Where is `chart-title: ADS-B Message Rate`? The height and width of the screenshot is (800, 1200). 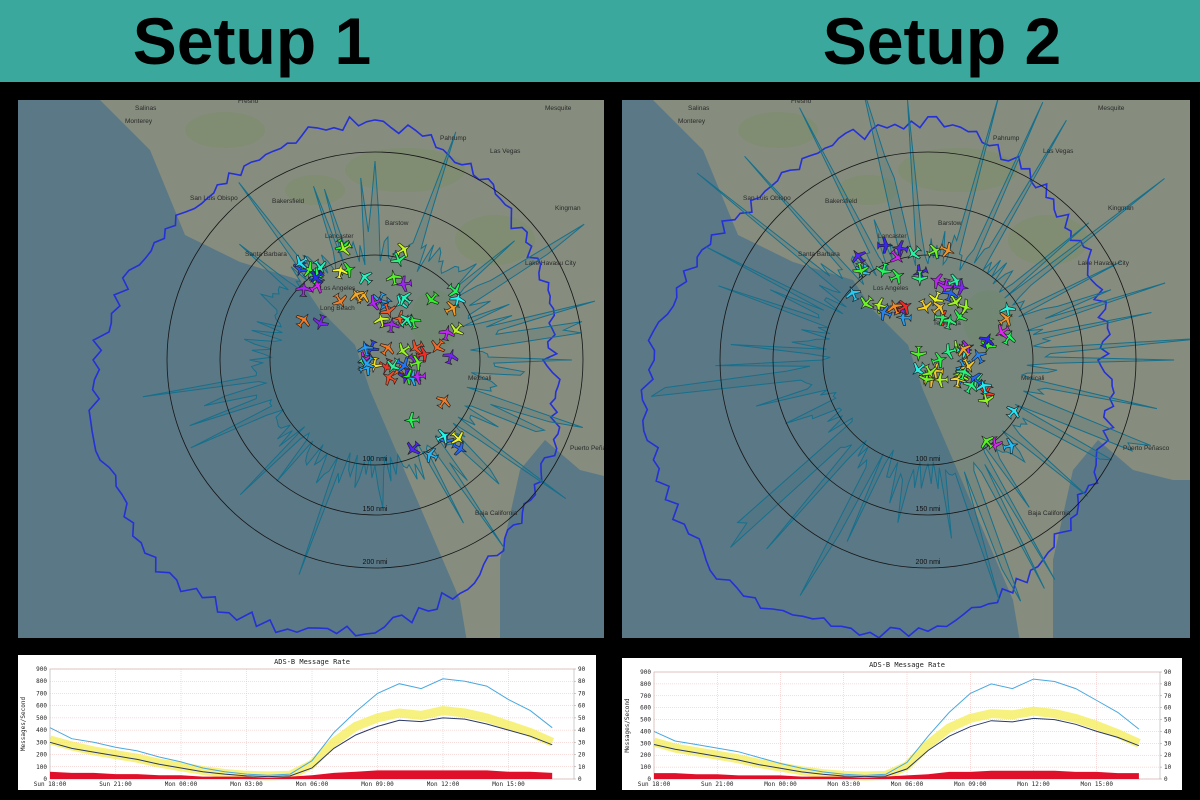 chart-title: ADS-B Message Rate is located at coordinates (312, 662).